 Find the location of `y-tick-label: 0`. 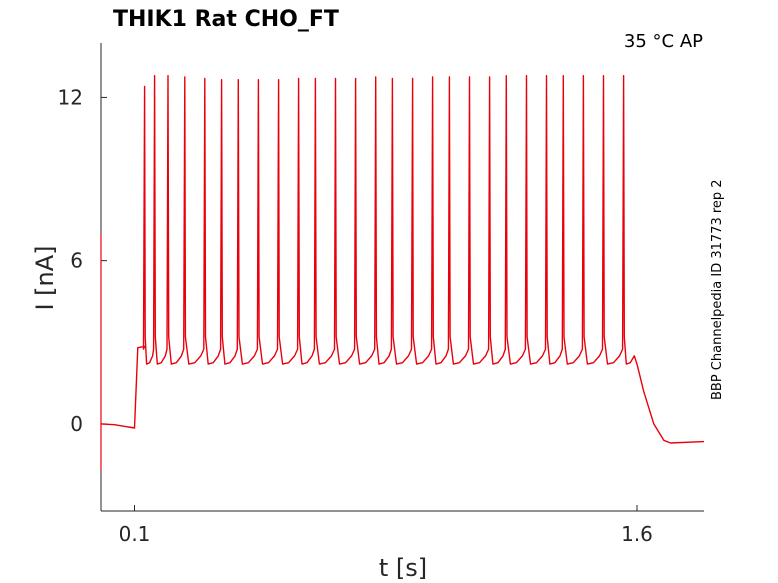

y-tick-label: 0 is located at coordinates (76, 424).